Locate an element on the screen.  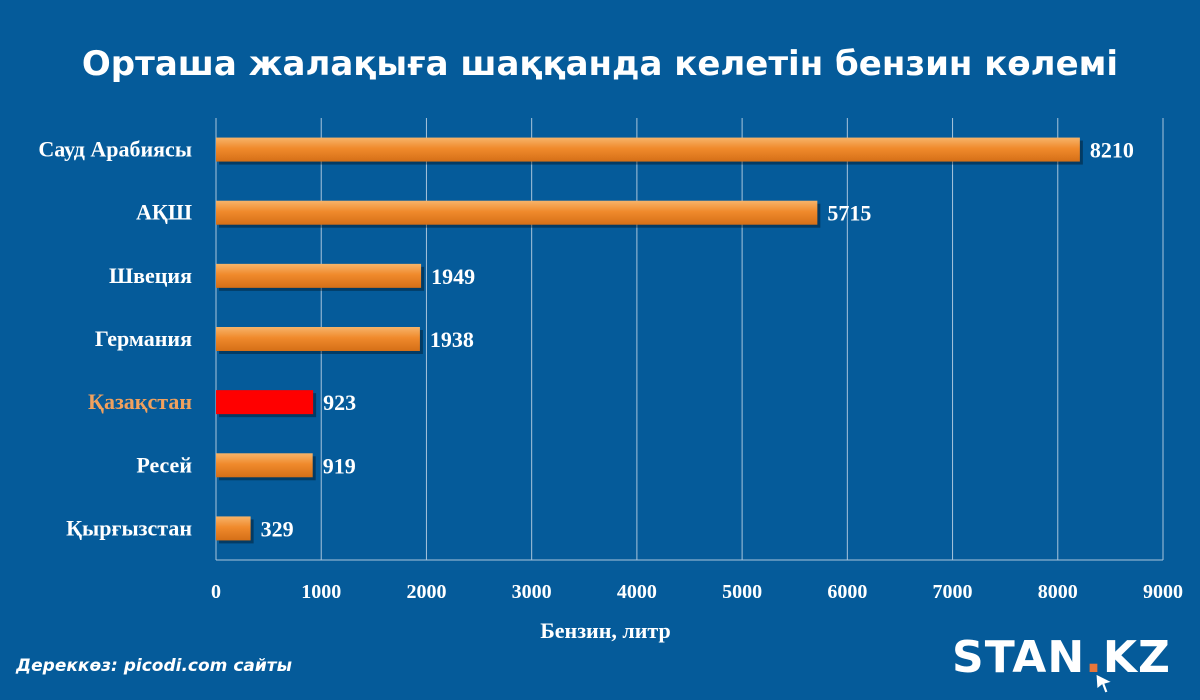
category-label: Ресей is located at coordinates (164, 464).